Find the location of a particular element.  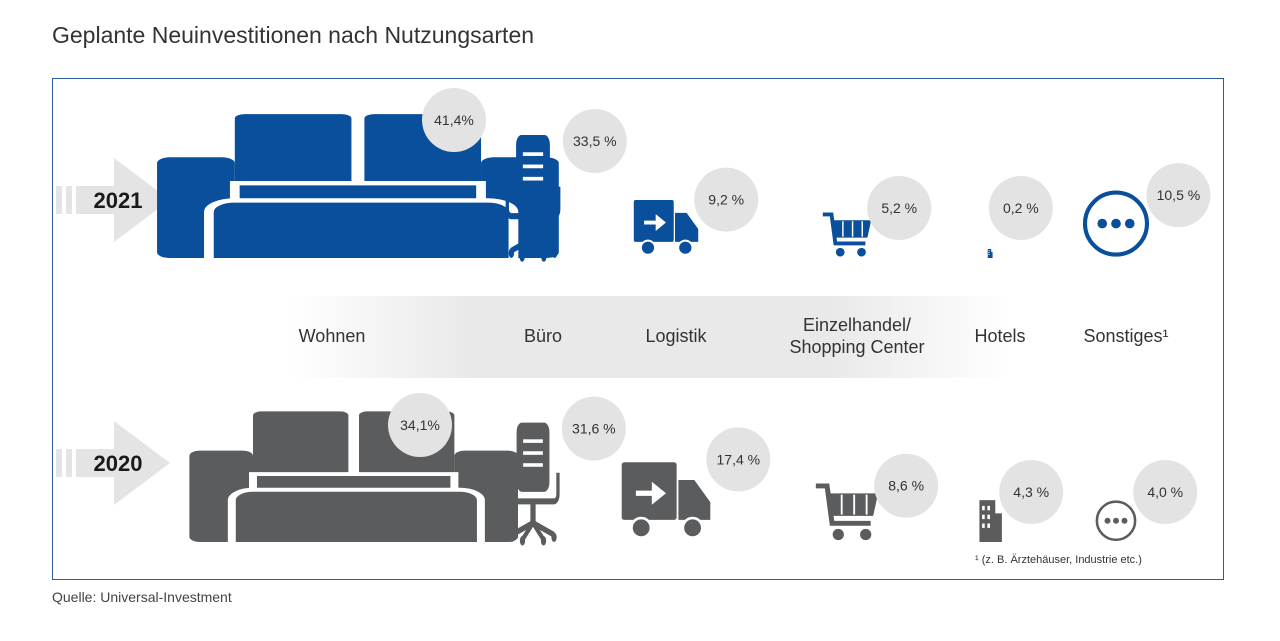

data-label: 9,2 % is located at coordinates (726, 200).